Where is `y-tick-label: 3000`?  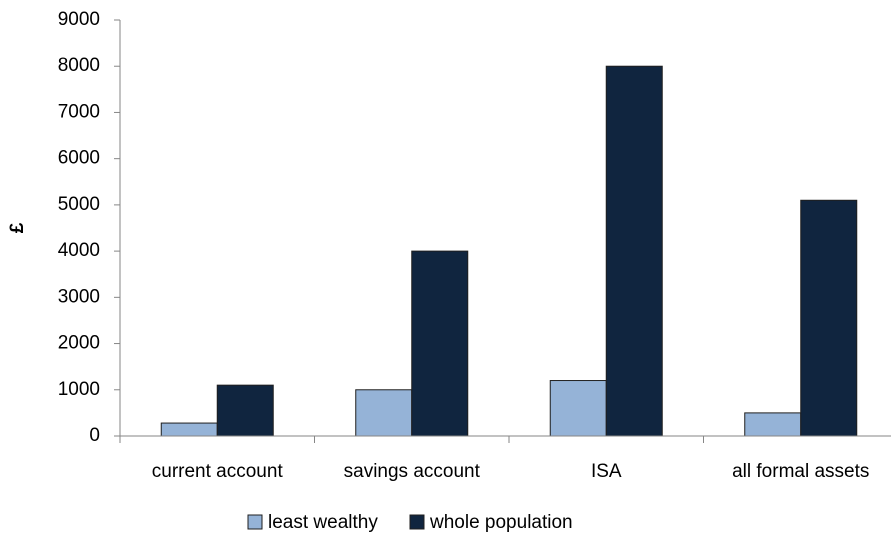 y-tick-label: 3000 is located at coordinates (79, 296).